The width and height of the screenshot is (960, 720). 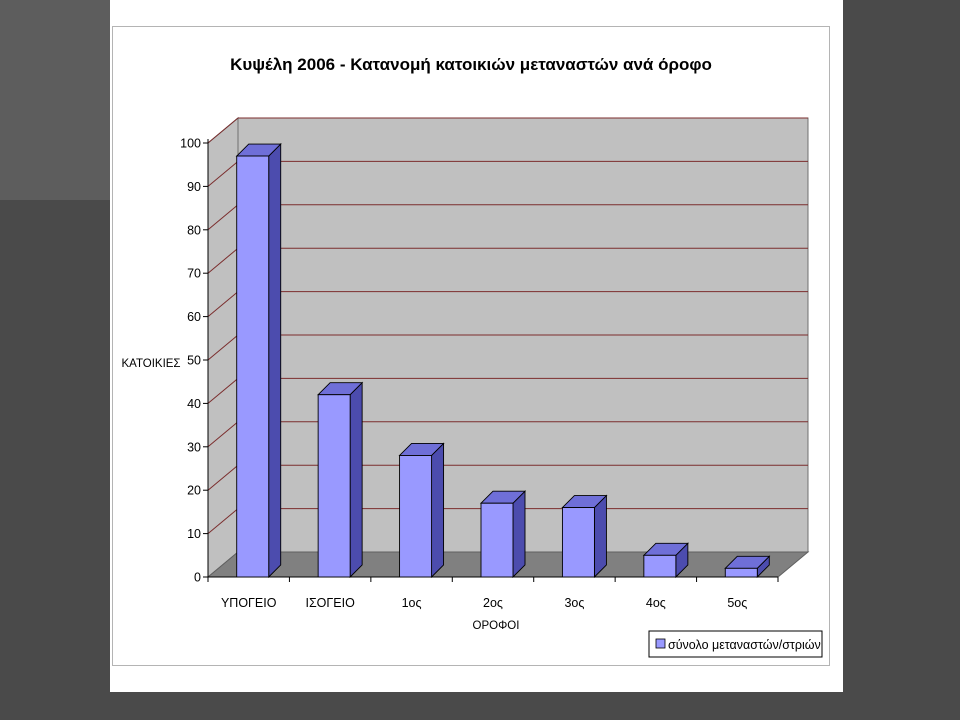 I want to click on y-tick-label: 70, so click(x=194, y=274).